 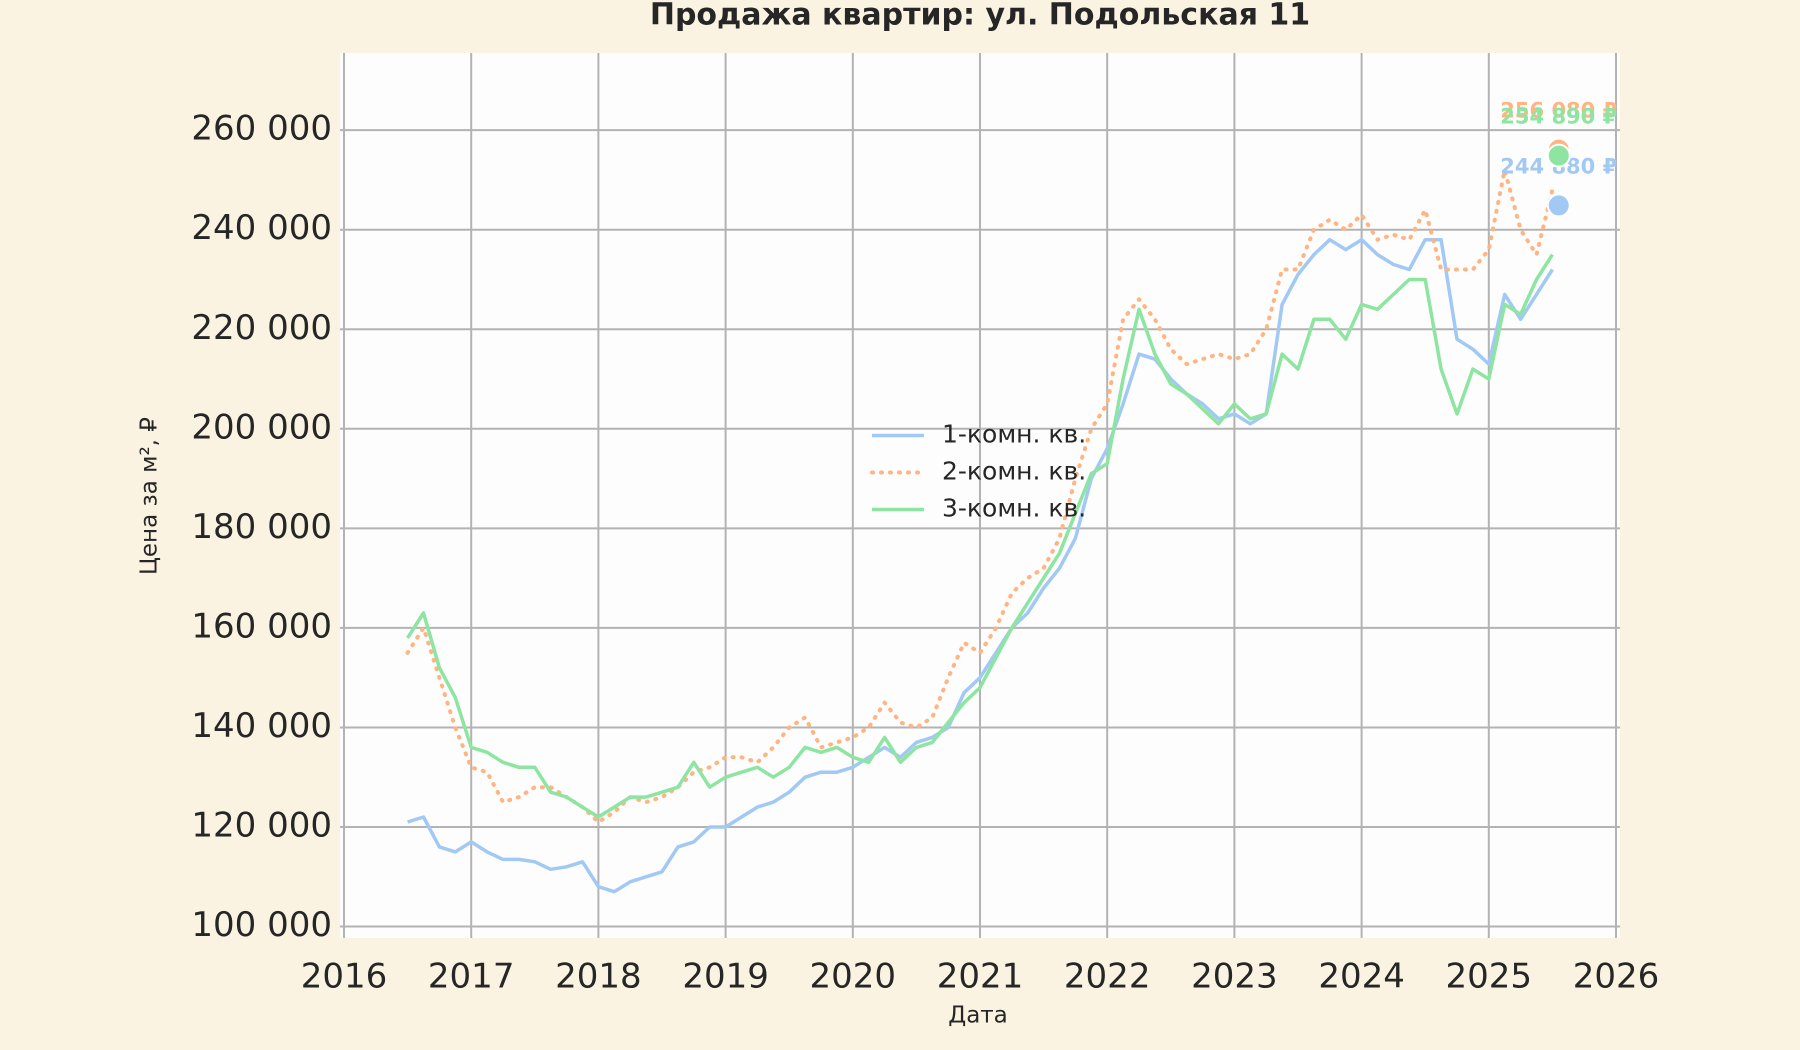 What do you see at coordinates (1558, 117) in the screenshot?
I see `end-value-label: 254 890 ₽` at bounding box center [1558, 117].